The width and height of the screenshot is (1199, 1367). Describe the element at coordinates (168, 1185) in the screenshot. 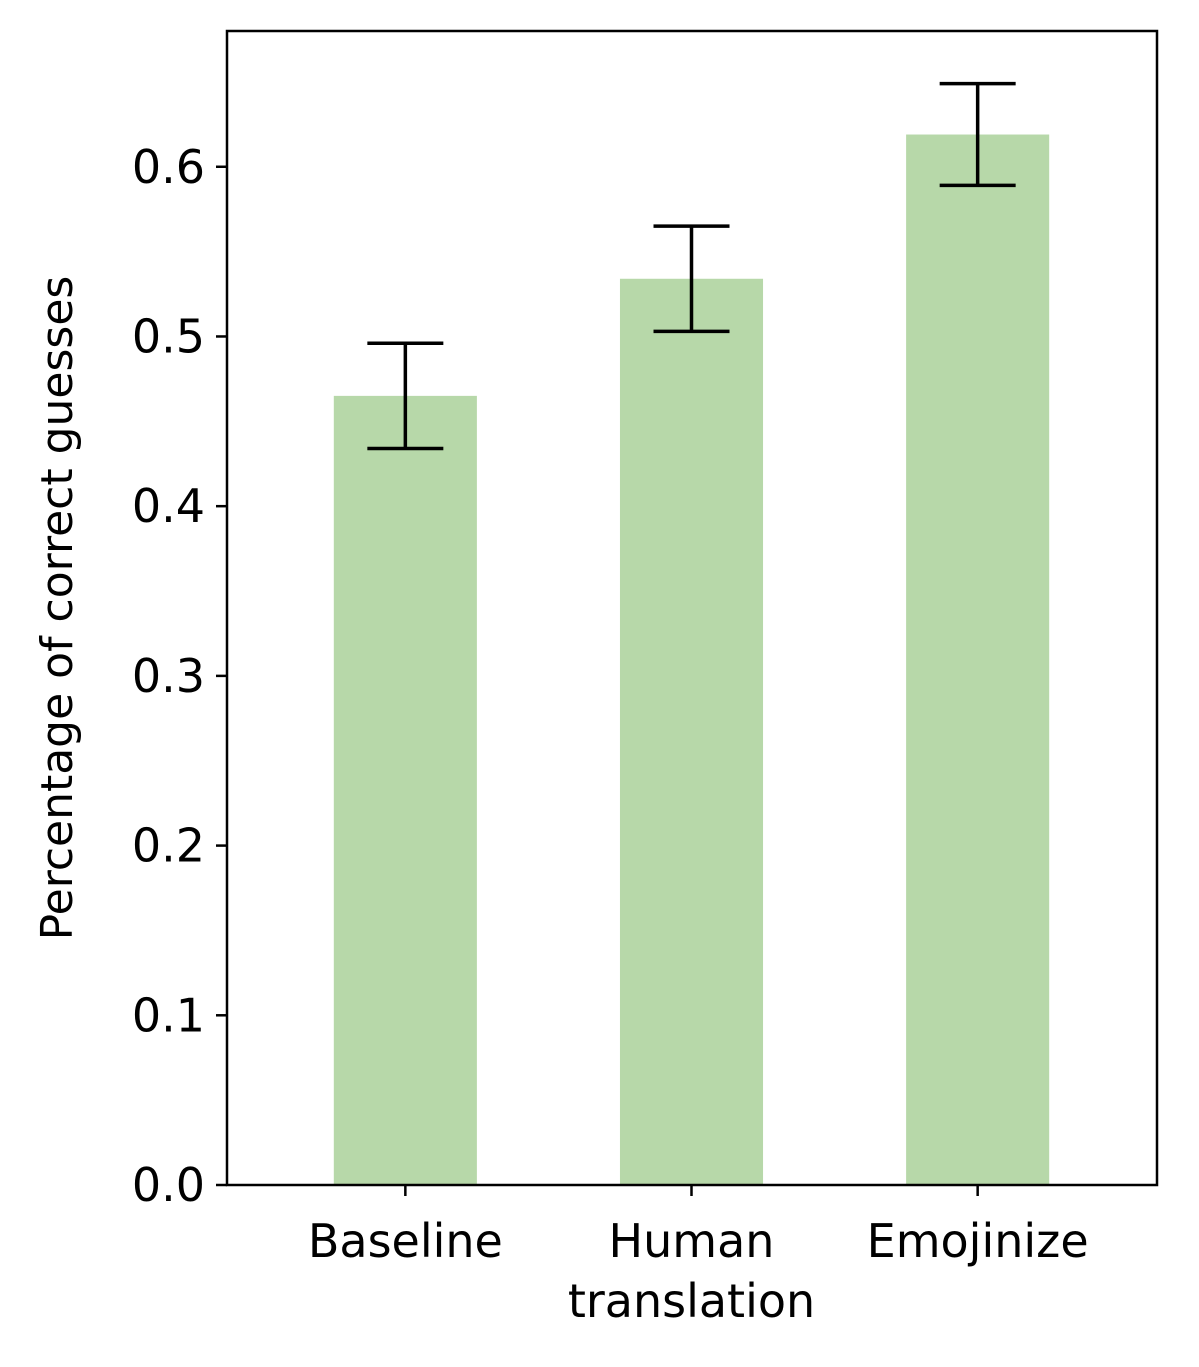

I see `y-tick-label-0: 0.0` at that location.